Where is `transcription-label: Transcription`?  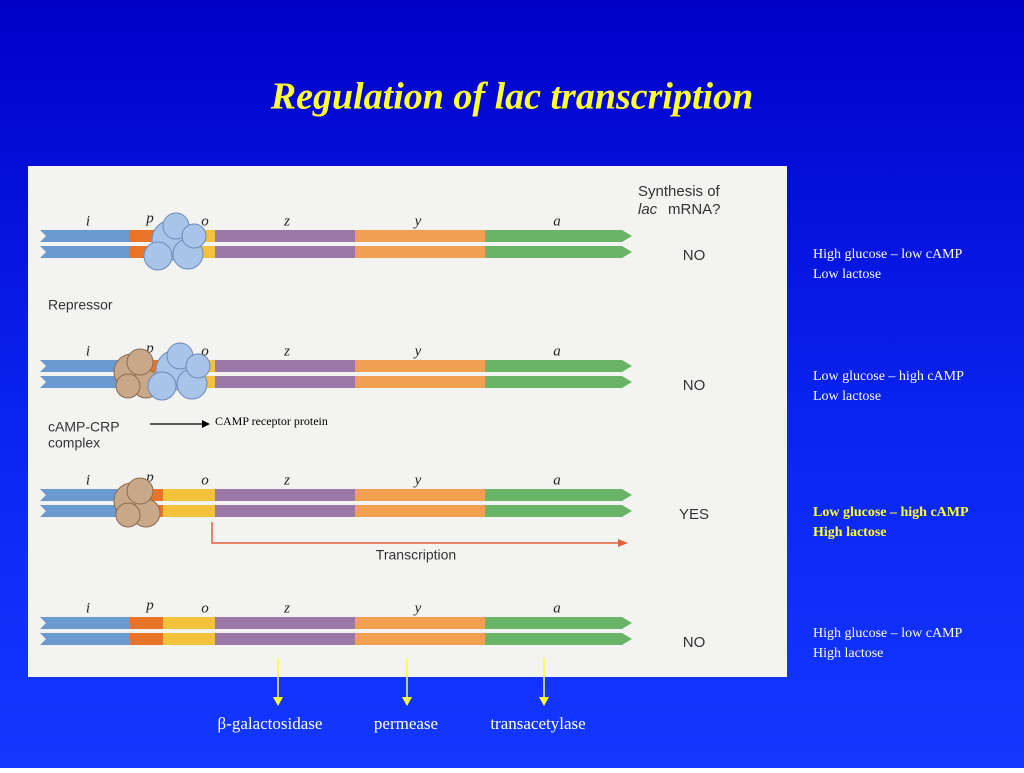
transcription-label: Transcription is located at coordinates (416, 555).